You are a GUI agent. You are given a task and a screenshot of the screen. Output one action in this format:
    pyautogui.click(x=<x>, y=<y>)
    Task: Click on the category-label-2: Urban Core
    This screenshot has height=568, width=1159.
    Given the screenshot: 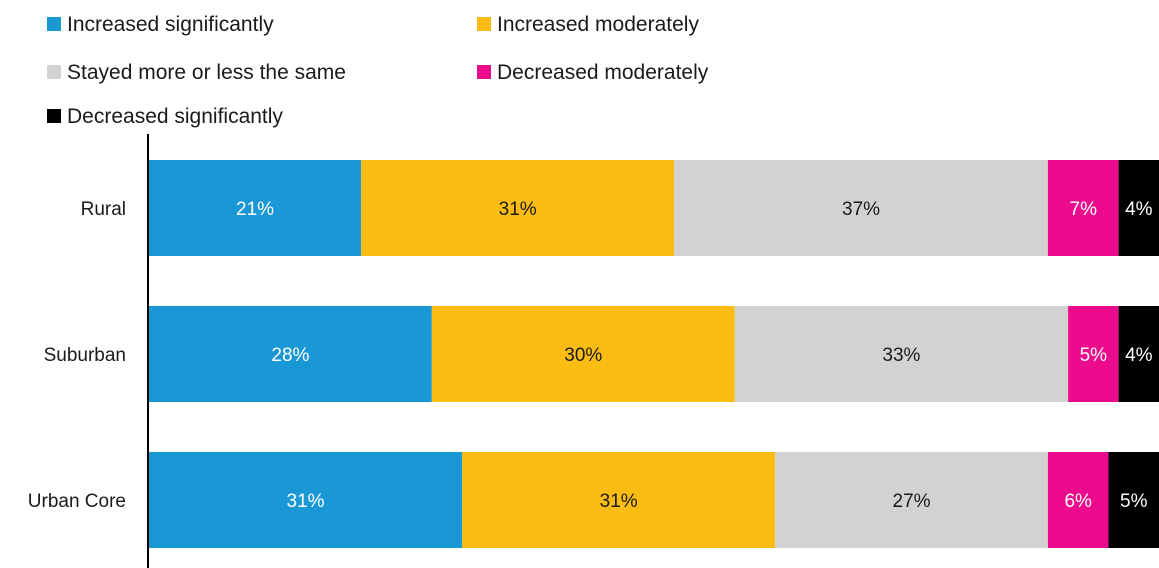 What is the action you would take?
    pyautogui.click(x=77, y=501)
    